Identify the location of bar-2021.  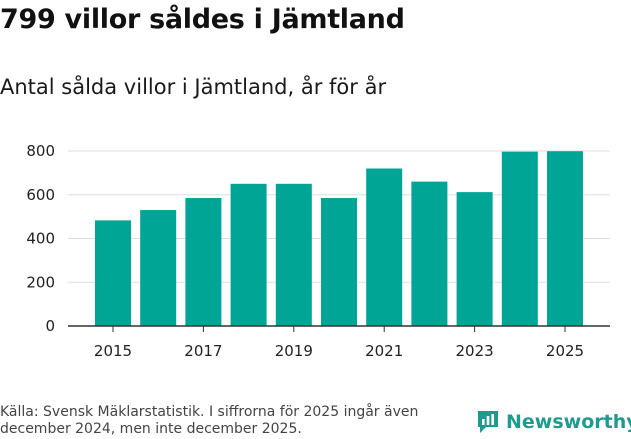
(384, 247).